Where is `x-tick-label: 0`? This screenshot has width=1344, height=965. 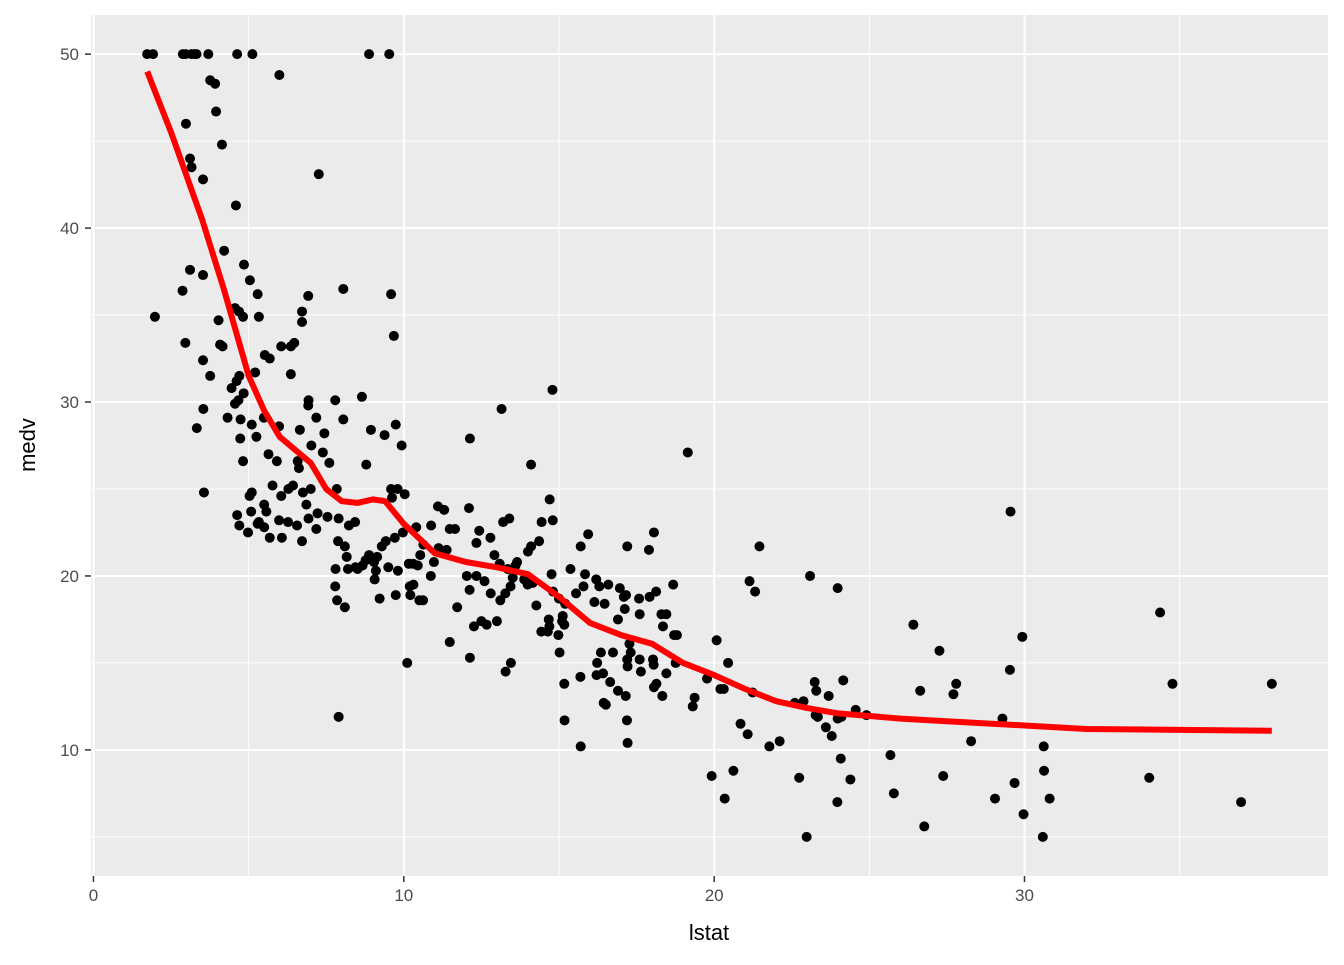 x-tick-label: 0 is located at coordinates (93, 895).